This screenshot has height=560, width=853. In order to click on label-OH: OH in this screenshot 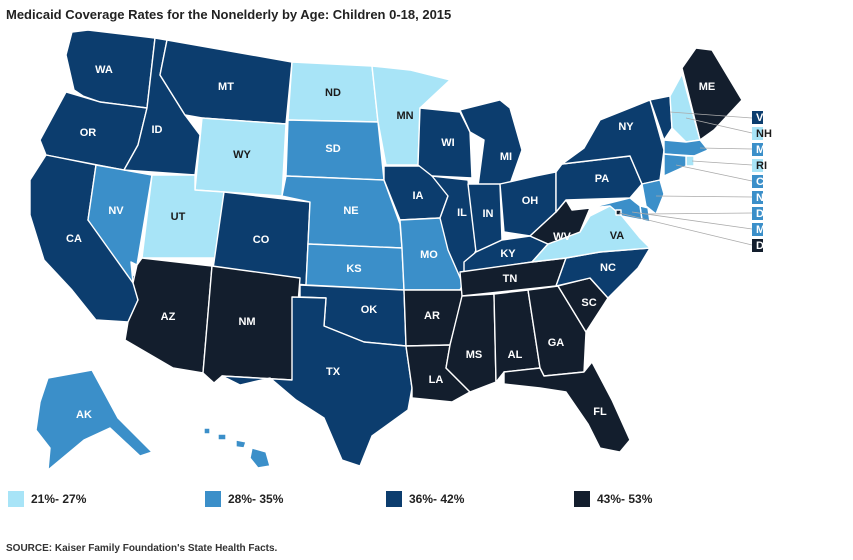, I will do `click(530, 201)`.